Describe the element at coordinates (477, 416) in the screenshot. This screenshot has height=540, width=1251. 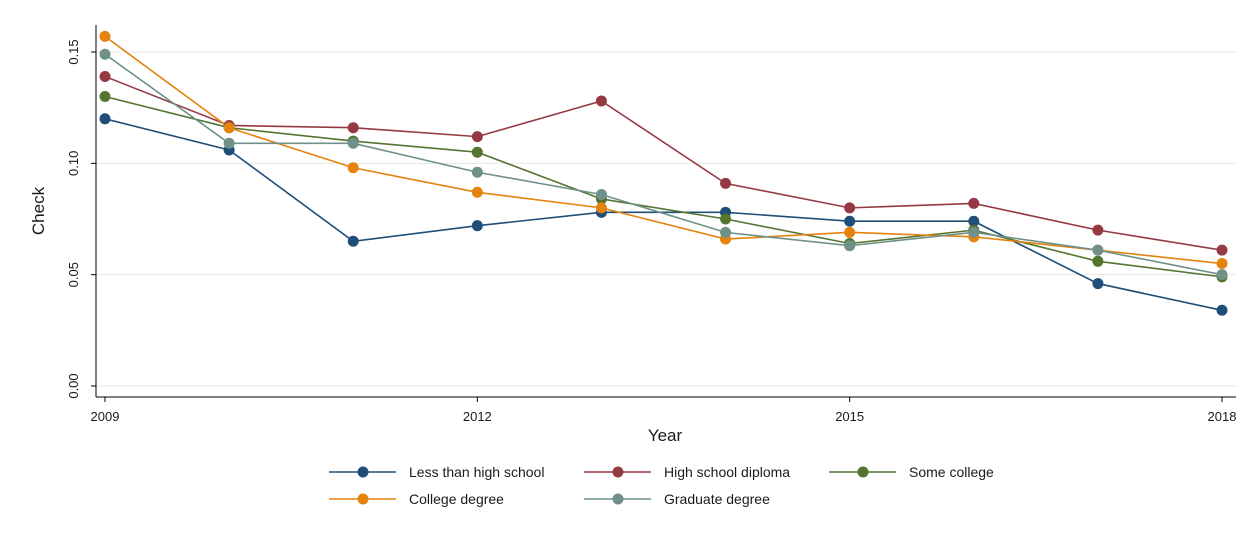
I see `x-tick-label: 2012` at that location.